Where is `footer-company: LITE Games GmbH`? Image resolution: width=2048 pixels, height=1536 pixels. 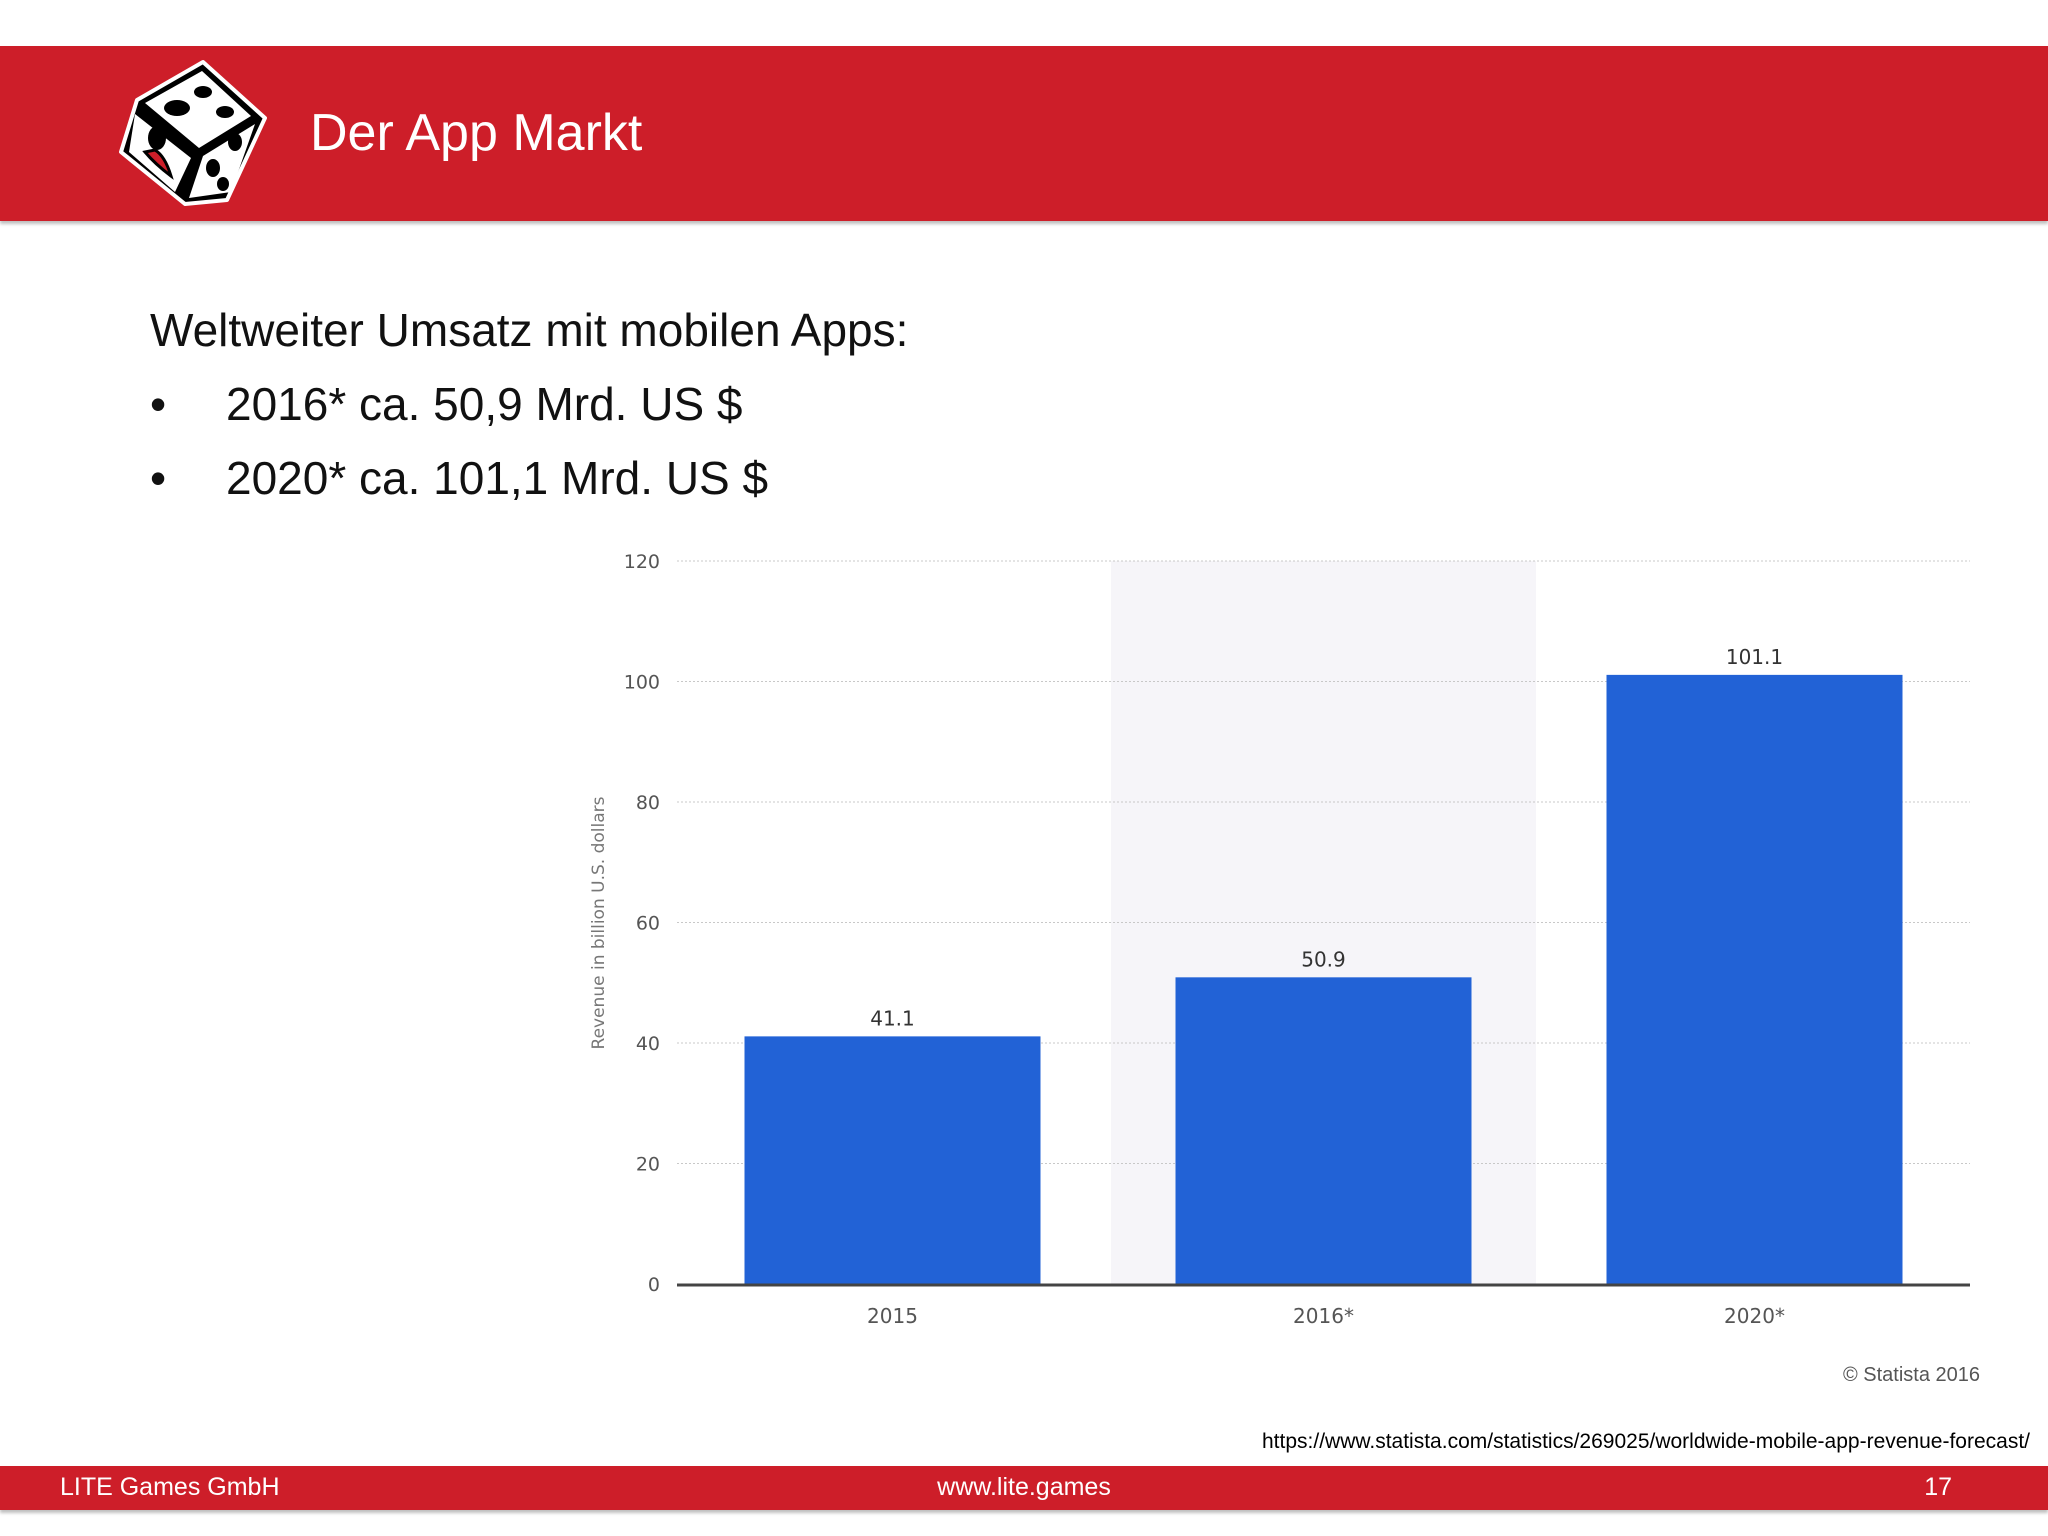 footer-company: LITE Games GmbH is located at coordinates (170, 1487).